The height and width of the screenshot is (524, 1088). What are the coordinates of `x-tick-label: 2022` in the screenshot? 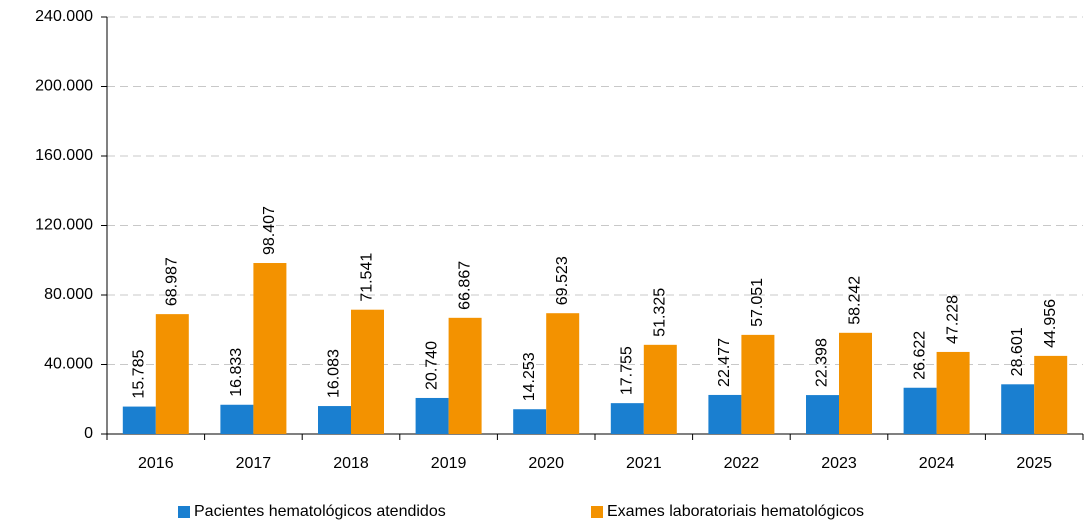 It's located at (742, 463).